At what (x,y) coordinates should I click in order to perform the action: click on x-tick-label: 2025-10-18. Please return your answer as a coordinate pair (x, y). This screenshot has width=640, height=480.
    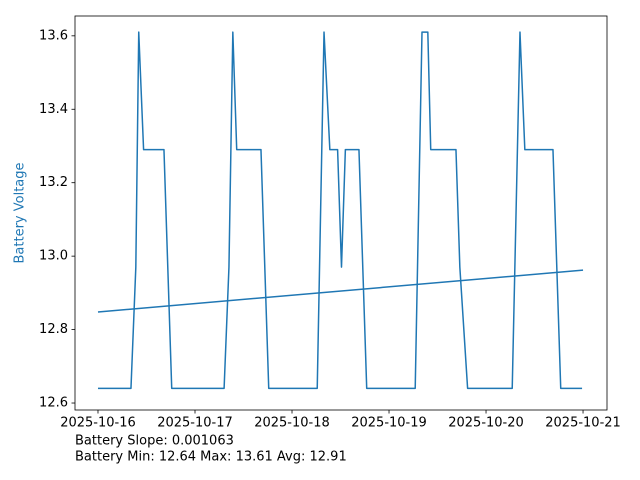
    Looking at the image, I should click on (292, 423).